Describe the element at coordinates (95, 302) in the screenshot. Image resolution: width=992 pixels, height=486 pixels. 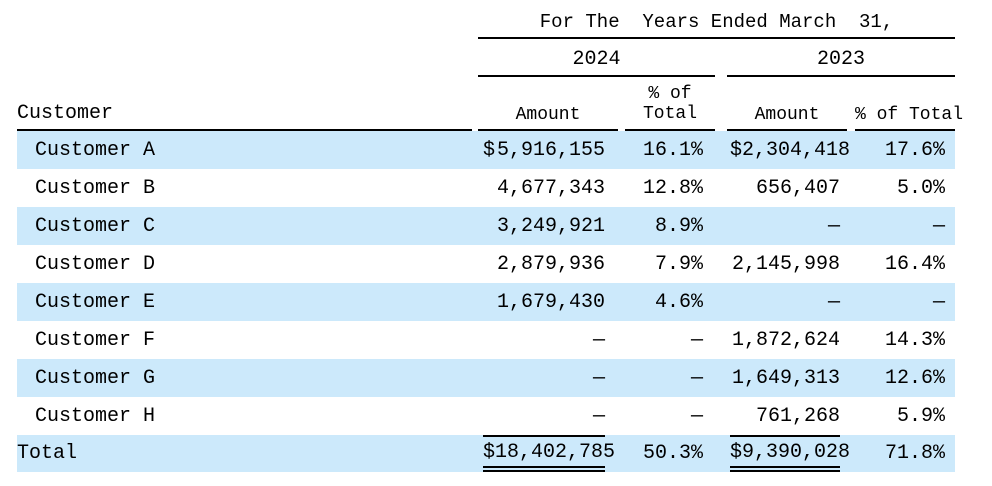
I see `customer-name: Customer E` at that location.